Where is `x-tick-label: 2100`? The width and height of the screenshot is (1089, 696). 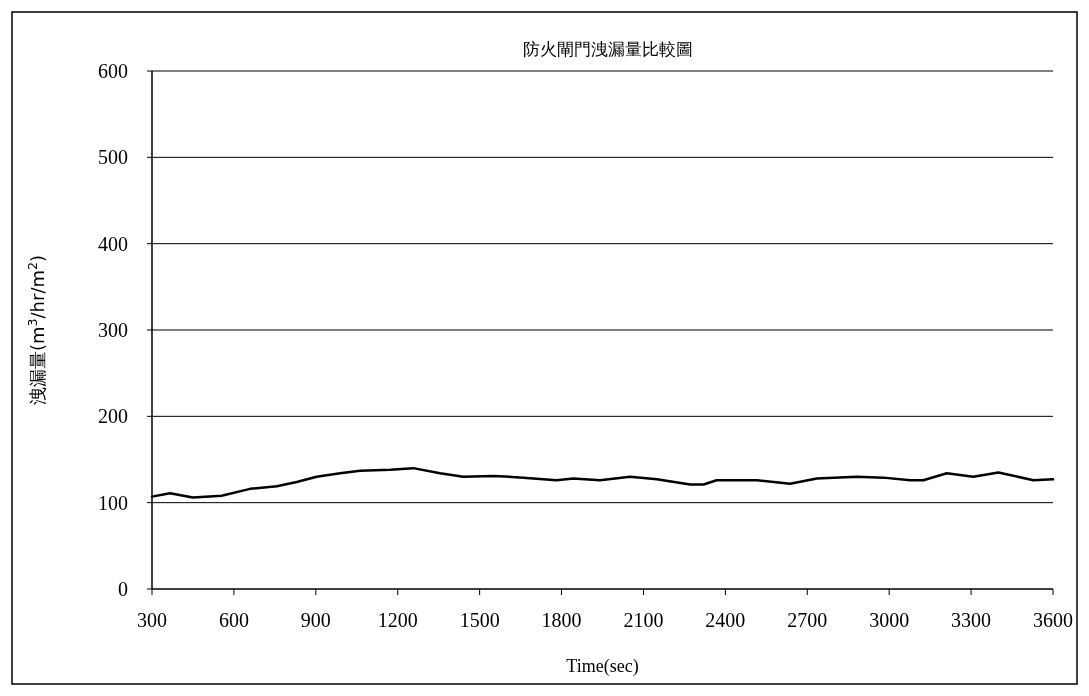
x-tick-label: 2100 is located at coordinates (643, 620).